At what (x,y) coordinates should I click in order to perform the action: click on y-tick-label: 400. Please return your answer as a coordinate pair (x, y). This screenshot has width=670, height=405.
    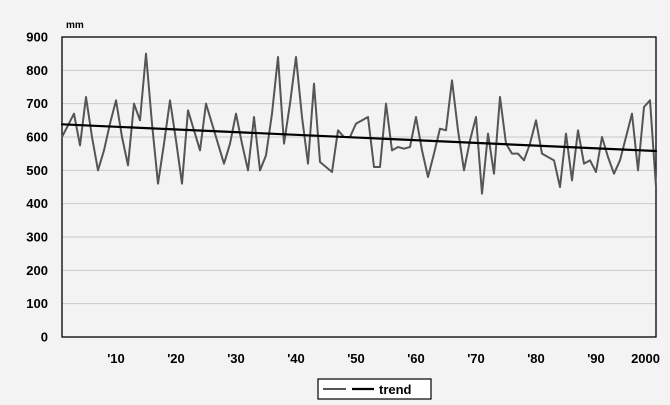
    Looking at the image, I should click on (37, 203).